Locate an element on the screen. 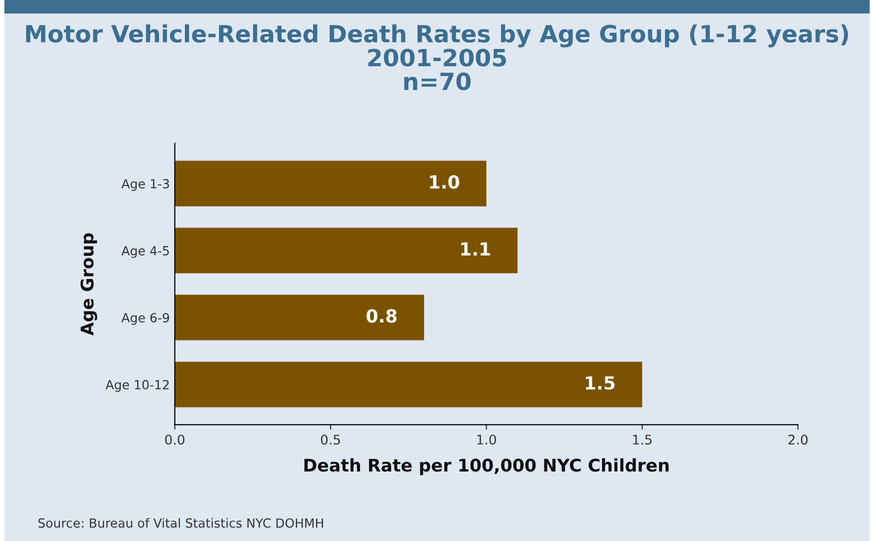  x-tick-label: 1.5 is located at coordinates (642, 439).